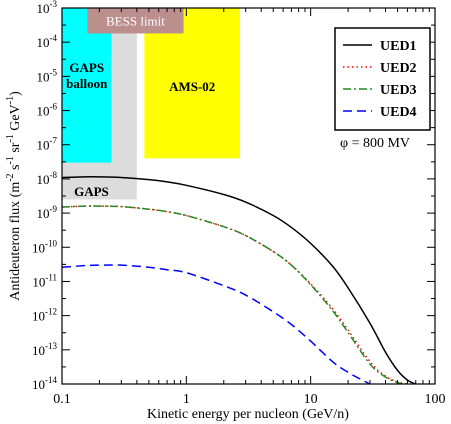 Image resolution: width=451 pixels, height=424 pixels. What do you see at coordinates (47, 212) in the screenshot?
I see `y-tick-label: 10⁻⁹` at bounding box center [47, 212].